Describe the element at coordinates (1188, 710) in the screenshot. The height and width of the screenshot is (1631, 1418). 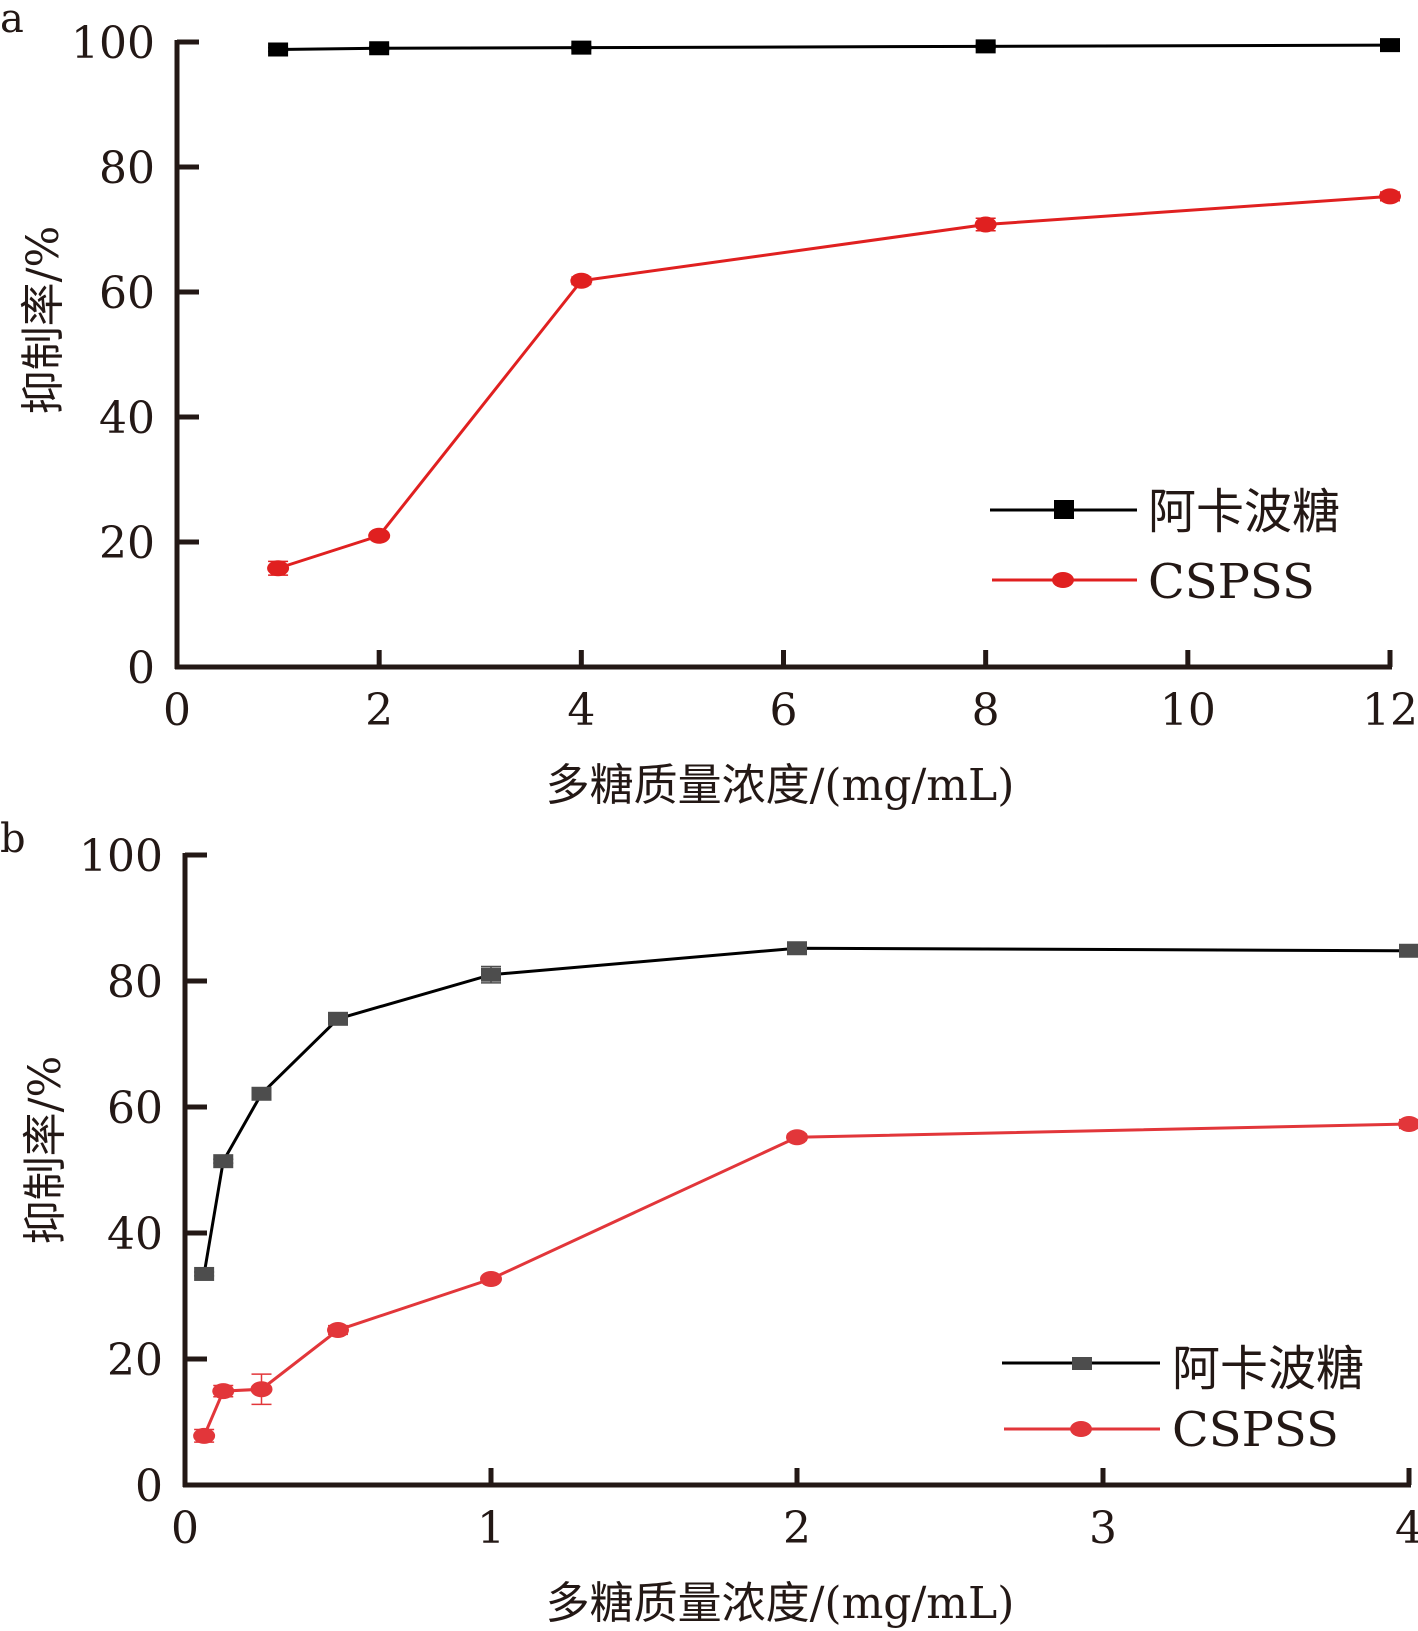
I see `x-tick-label: 10` at that location.